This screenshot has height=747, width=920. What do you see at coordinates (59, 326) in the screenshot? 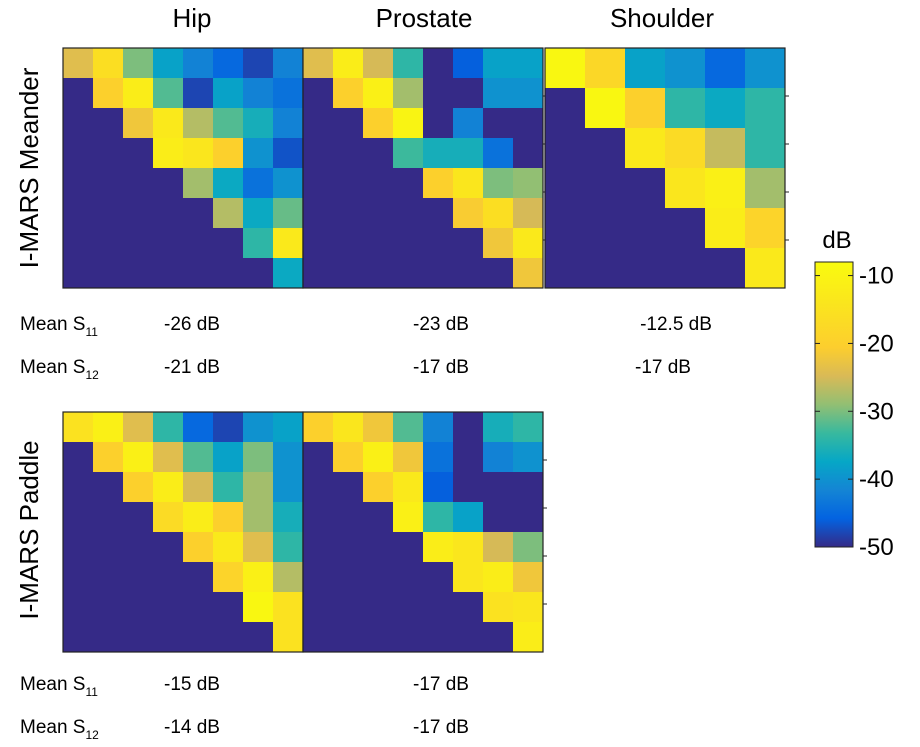
I see `stat-label-meander-s11: Mean S11` at bounding box center [59, 326].